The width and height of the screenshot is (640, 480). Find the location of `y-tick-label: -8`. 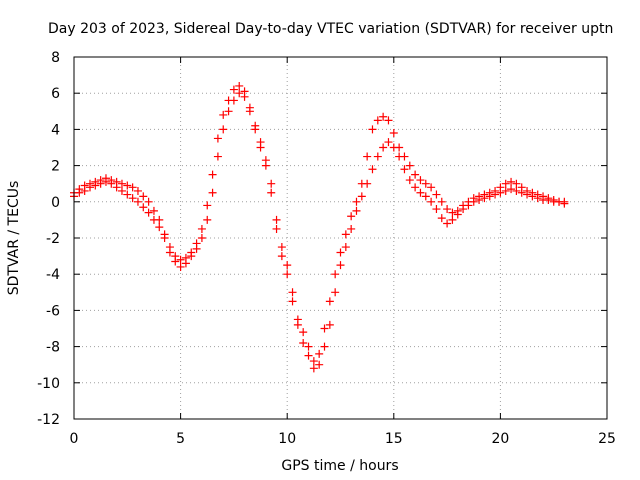

y-tick-label: -8 is located at coordinates (53, 348).